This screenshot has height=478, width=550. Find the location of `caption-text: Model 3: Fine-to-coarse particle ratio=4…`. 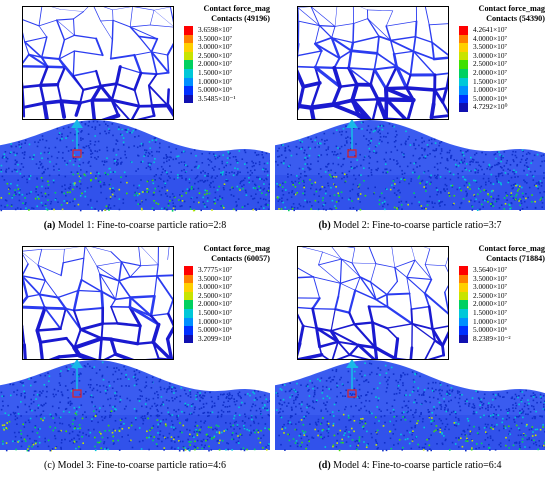

caption-text: Model 3: Fine-to-coarse particle ratio=4… is located at coordinates (141, 465).